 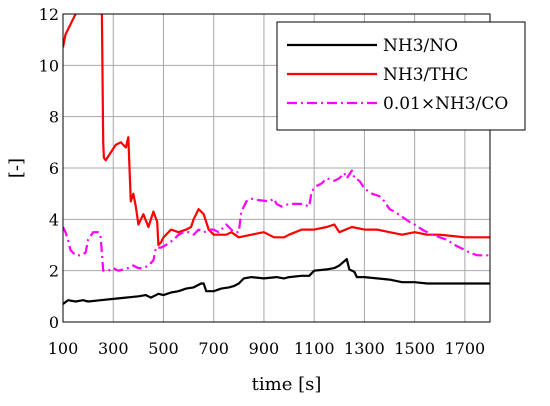 I want to click on x-tick-label: 700, so click(x=213, y=348).